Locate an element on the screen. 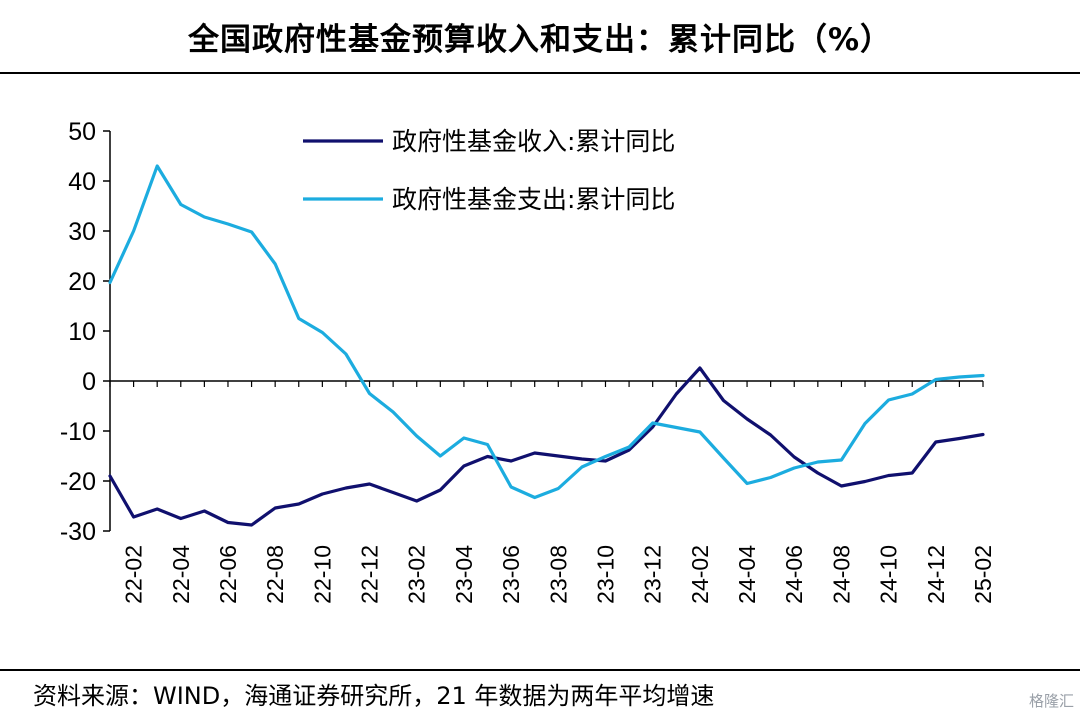  x-tick-label: 22-04 is located at coordinates (181, 574).